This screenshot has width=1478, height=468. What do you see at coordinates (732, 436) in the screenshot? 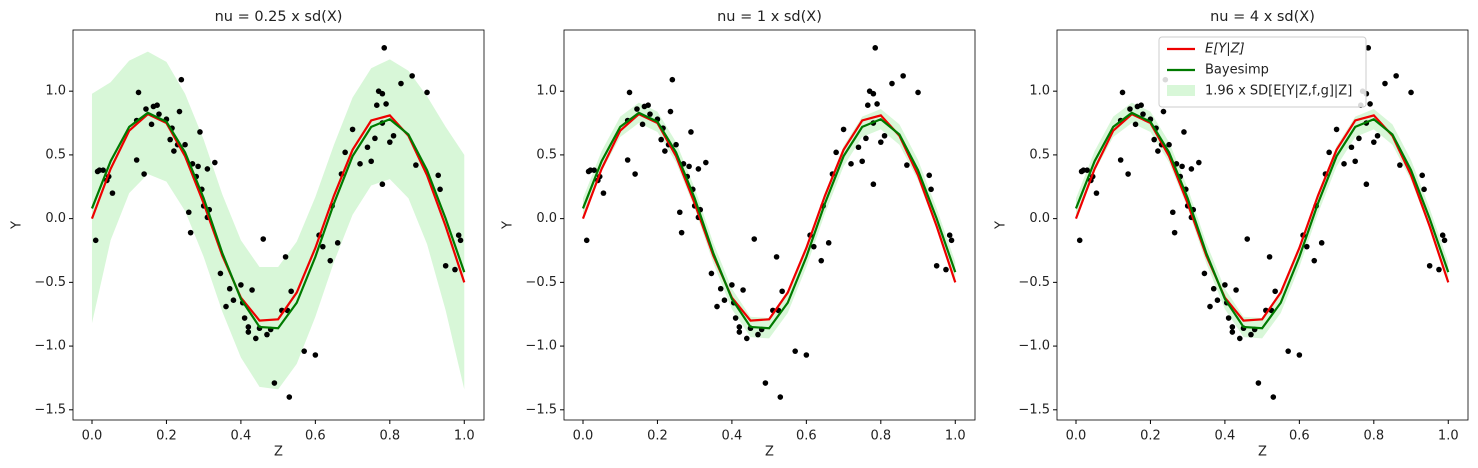
I see `x-tick-label: 0.4` at bounding box center [732, 436].